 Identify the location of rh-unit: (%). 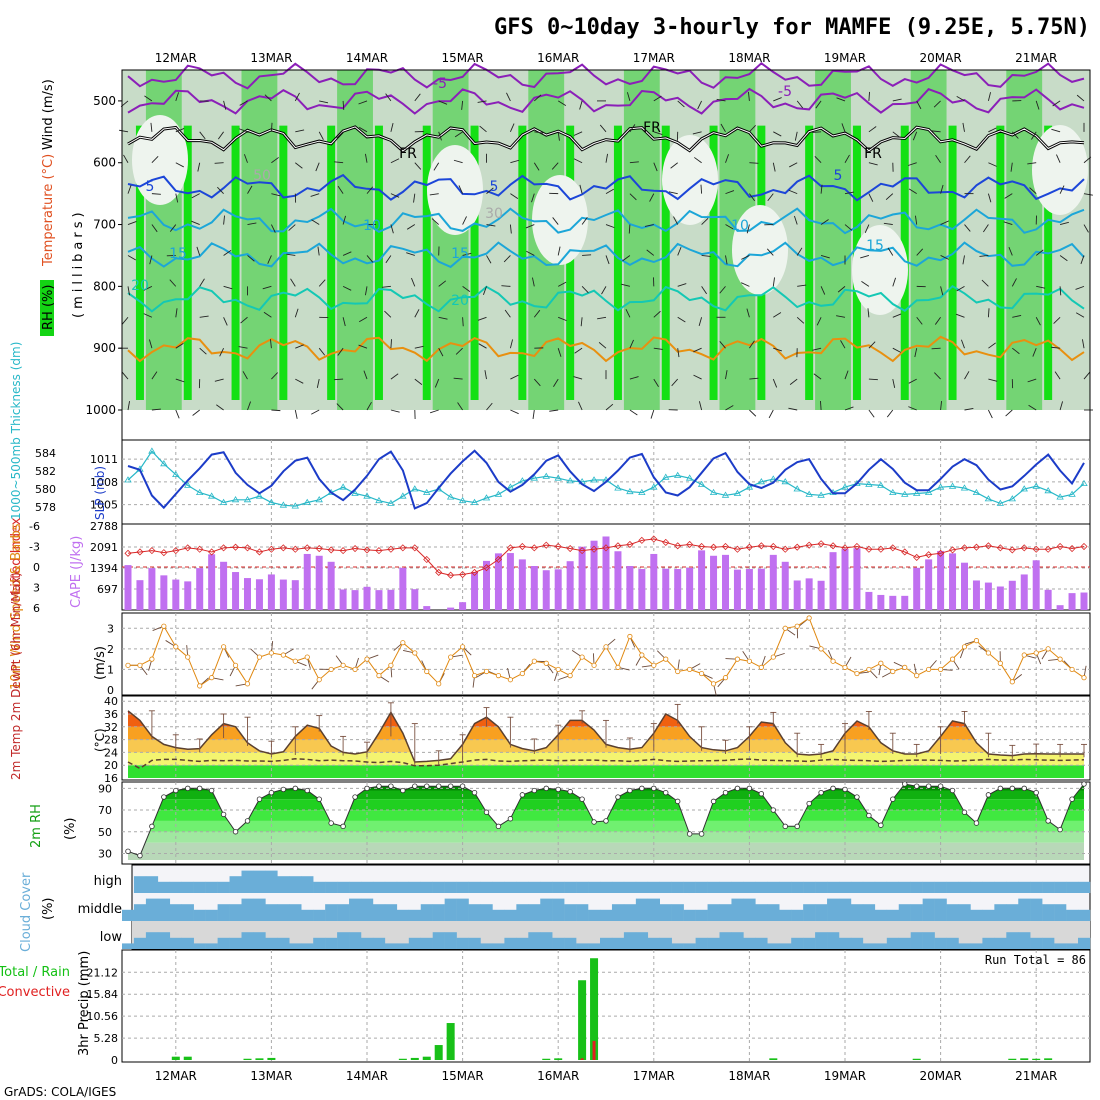
(70, 829).